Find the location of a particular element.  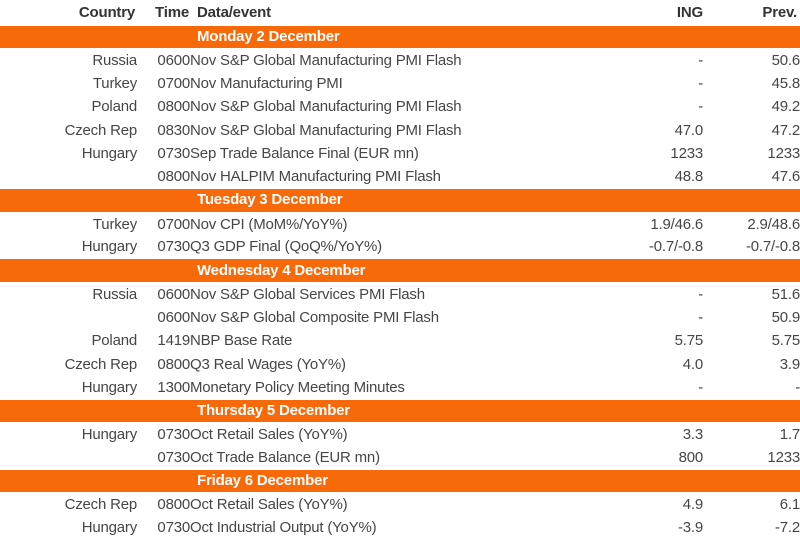

ing-forecast-cell: 3.3 is located at coordinates (692, 435).